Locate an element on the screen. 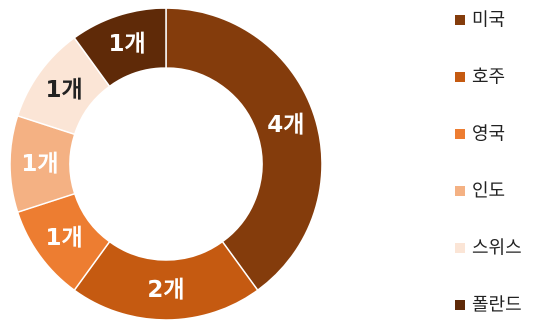 The image size is (533, 326). data-label-미국: 4개 is located at coordinates (285, 125).